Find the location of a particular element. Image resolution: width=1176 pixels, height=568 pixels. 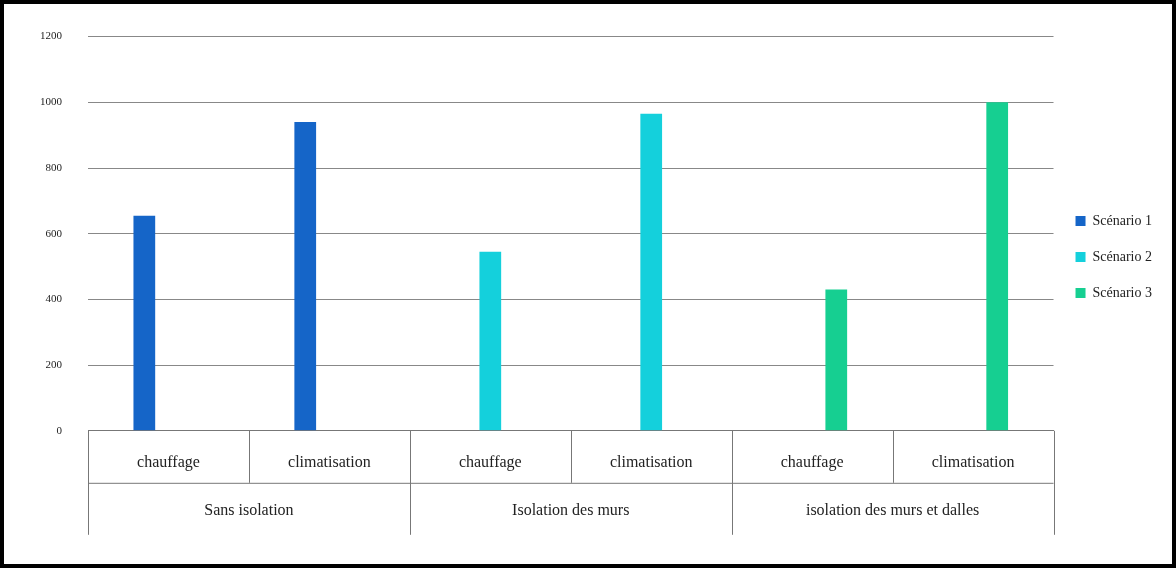

y-tick-label: 1000 is located at coordinates (51, 101).